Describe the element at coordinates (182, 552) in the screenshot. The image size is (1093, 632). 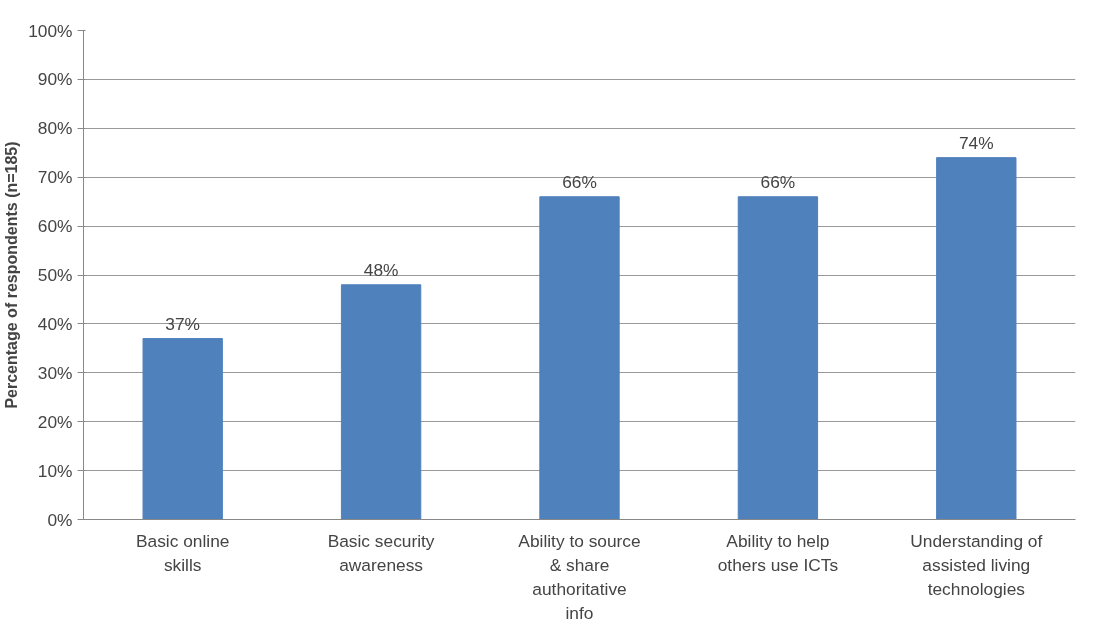
I see `x-tick-label: Basic online skills` at that location.